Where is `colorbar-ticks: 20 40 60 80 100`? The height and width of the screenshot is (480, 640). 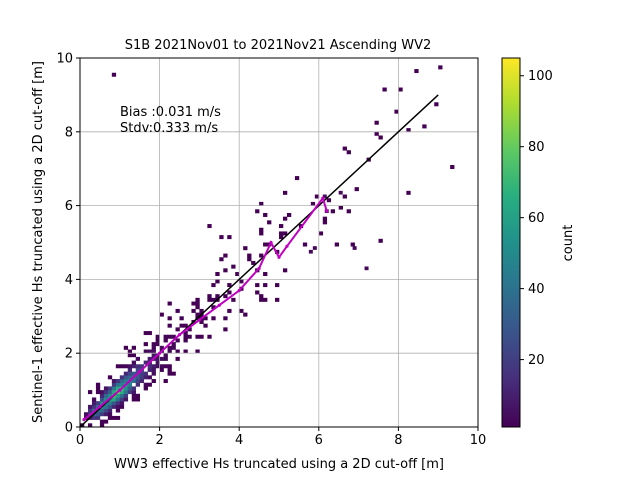
colorbar-ticks: 20 40 60 80 100 is located at coordinates (536, 218).